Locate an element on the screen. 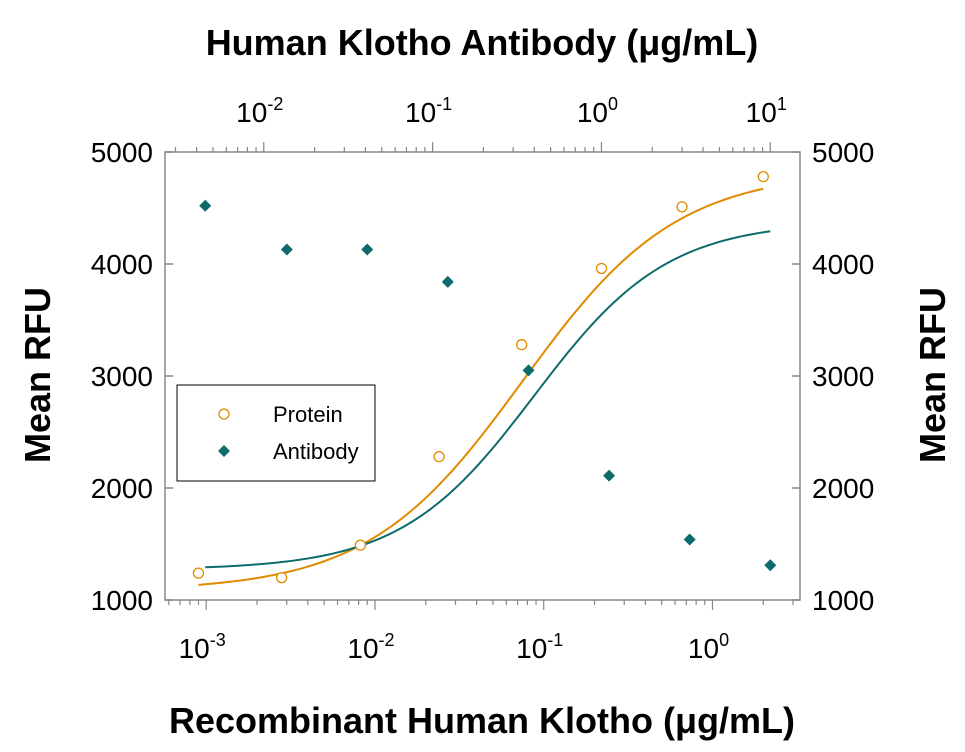 This screenshot has height=752, width=965. right-y-tick-label: 3000 is located at coordinates (843, 376).